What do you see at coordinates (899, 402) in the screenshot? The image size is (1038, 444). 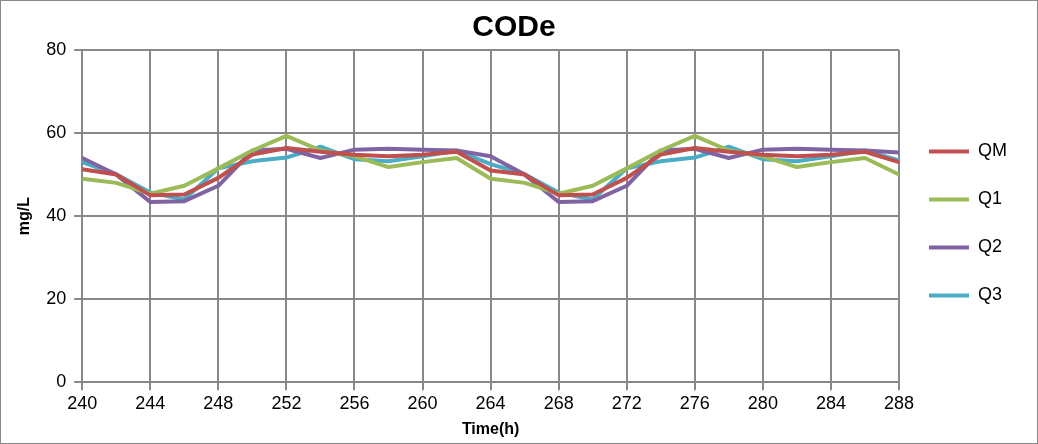 I see `x-tick-label: 288` at bounding box center [899, 402].